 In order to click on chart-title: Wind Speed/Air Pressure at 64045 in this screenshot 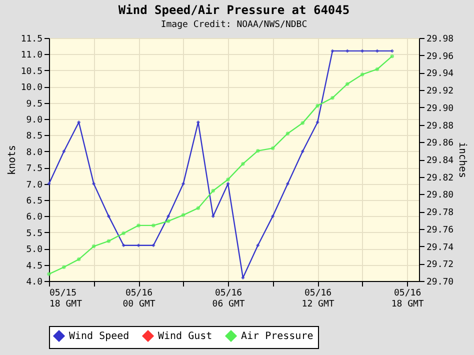, I will do `click(234, 10)`.